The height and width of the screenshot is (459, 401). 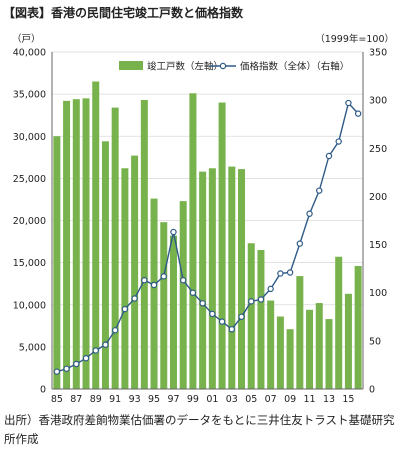 I want to click on left-tick-label: 10,000, so click(x=29, y=305).